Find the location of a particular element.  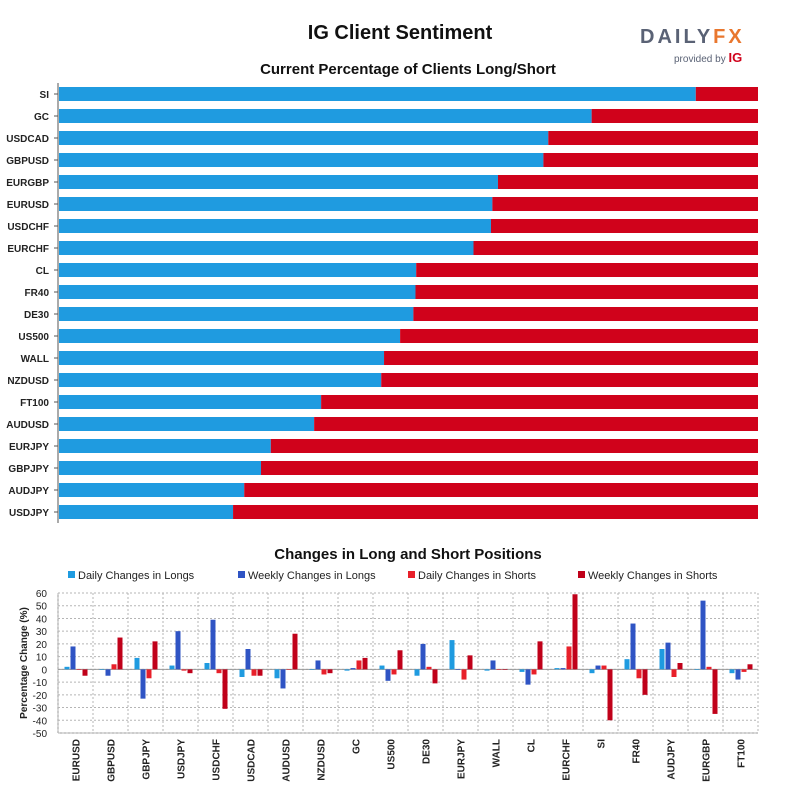

chart2-x-tick-label: SI is located at coordinates (602, 744).